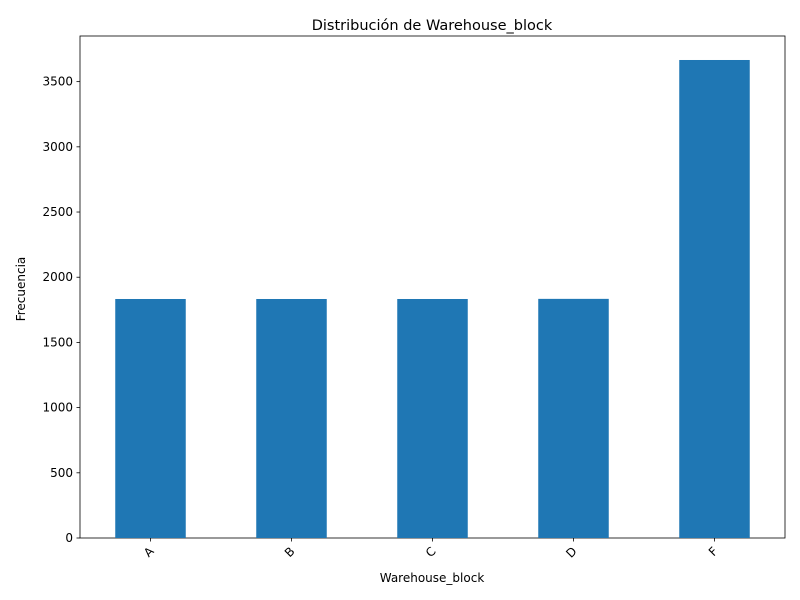 The width and height of the screenshot is (800, 600). Describe the element at coordinates (432, 418) in the screenshot. I see `bar-c` at that location.